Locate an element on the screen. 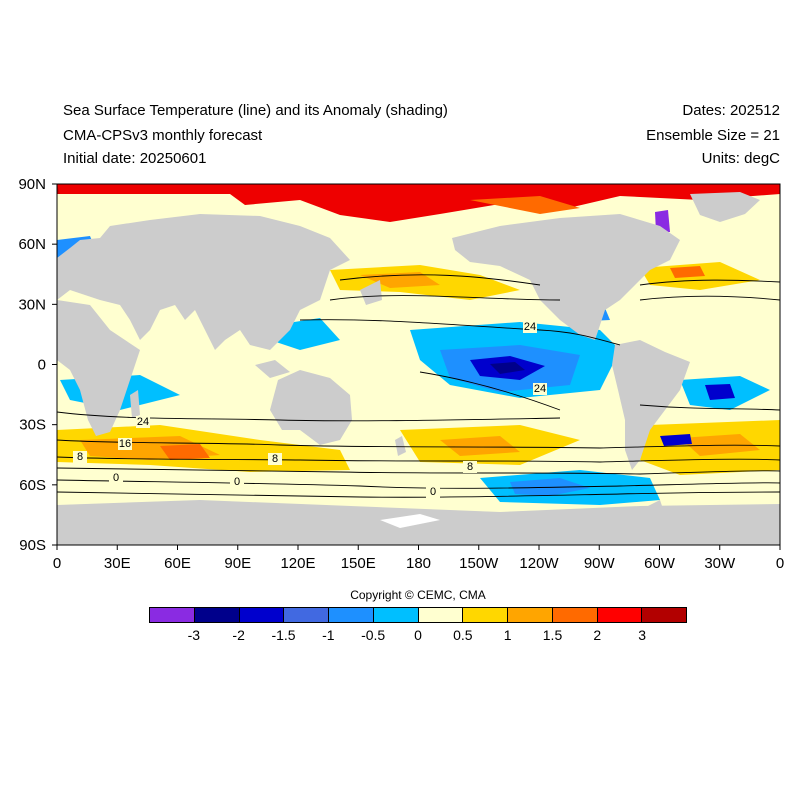 The image size is (800, 800). y-tick-label: 90S is located at coordinates (32, 545).